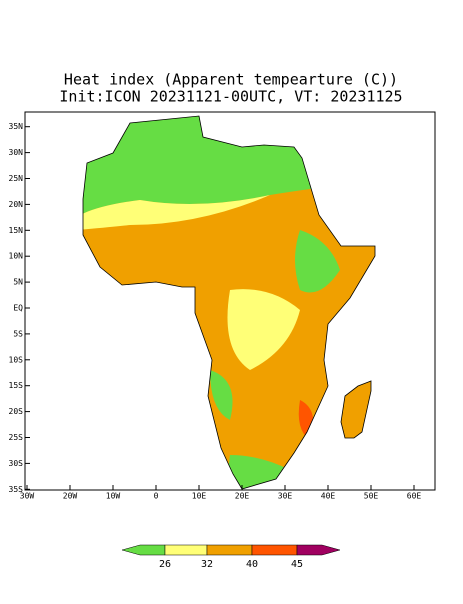 This screenshot has width=463, height=604. I want to click on subtitle: Init:ICON 20231121-00UTC, VT: 20231125, so click(230, 97).